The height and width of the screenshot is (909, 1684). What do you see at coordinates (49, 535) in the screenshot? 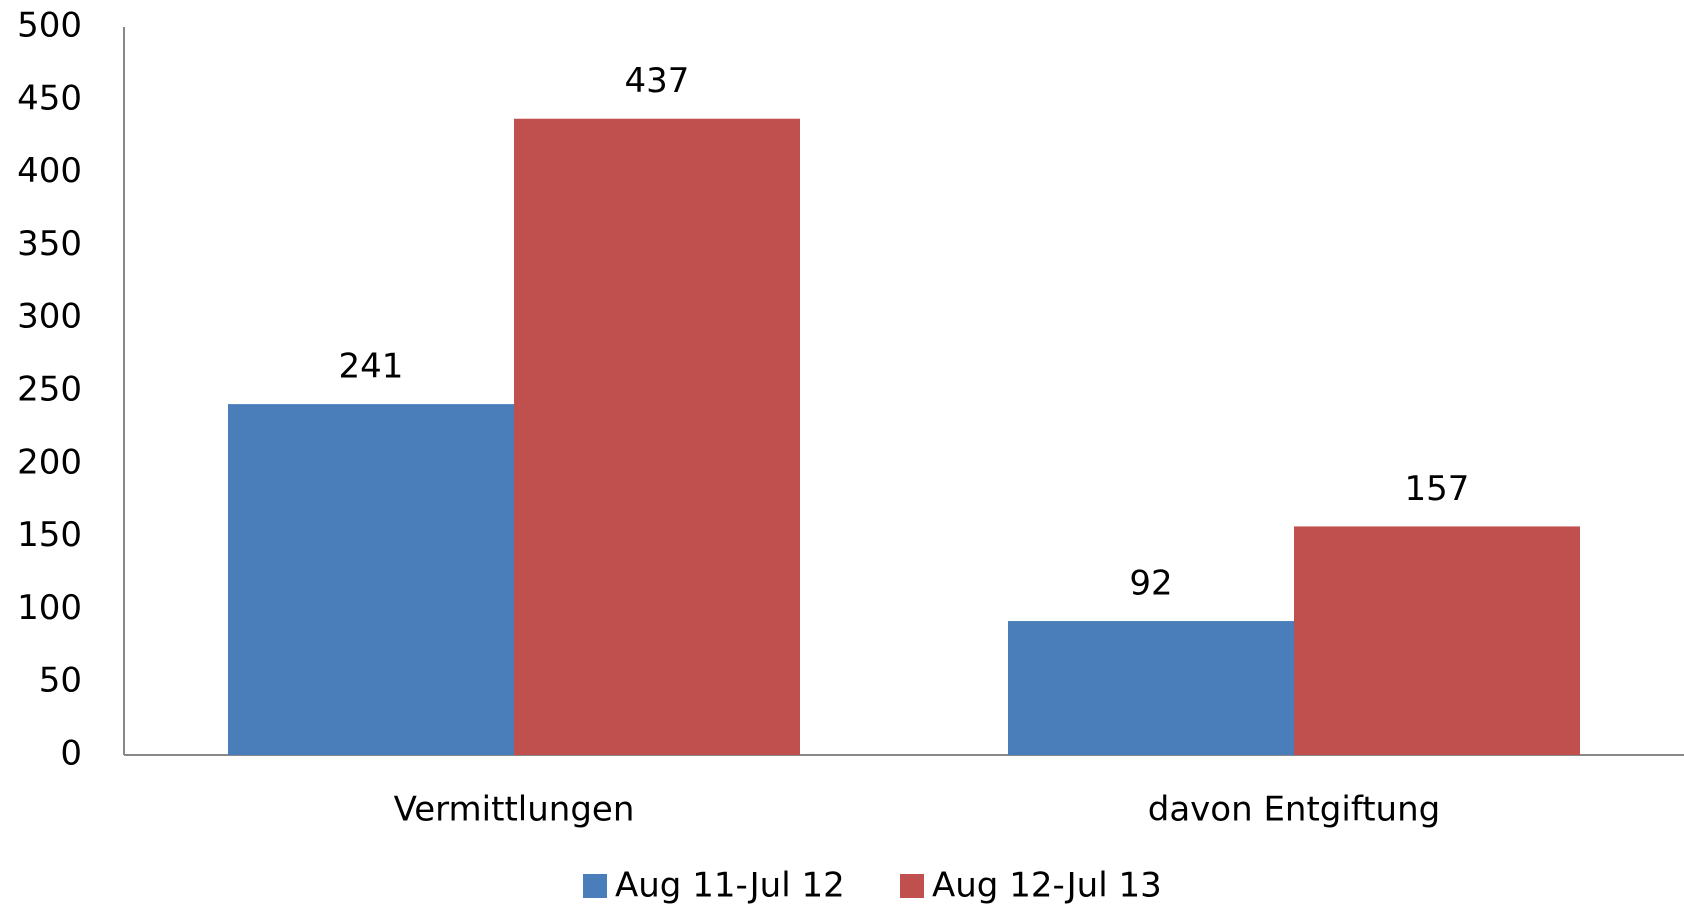
I see `y-tick-label: 150` at bounding box center [49, 535].